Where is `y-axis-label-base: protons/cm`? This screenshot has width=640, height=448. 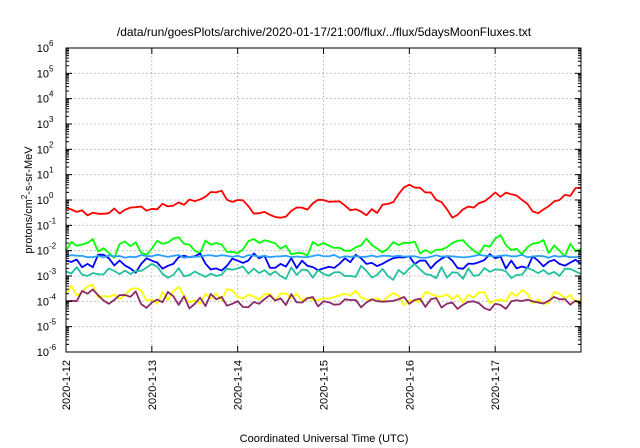 y-axis-label-base: protons/cm is located at coordinates (29, 226).